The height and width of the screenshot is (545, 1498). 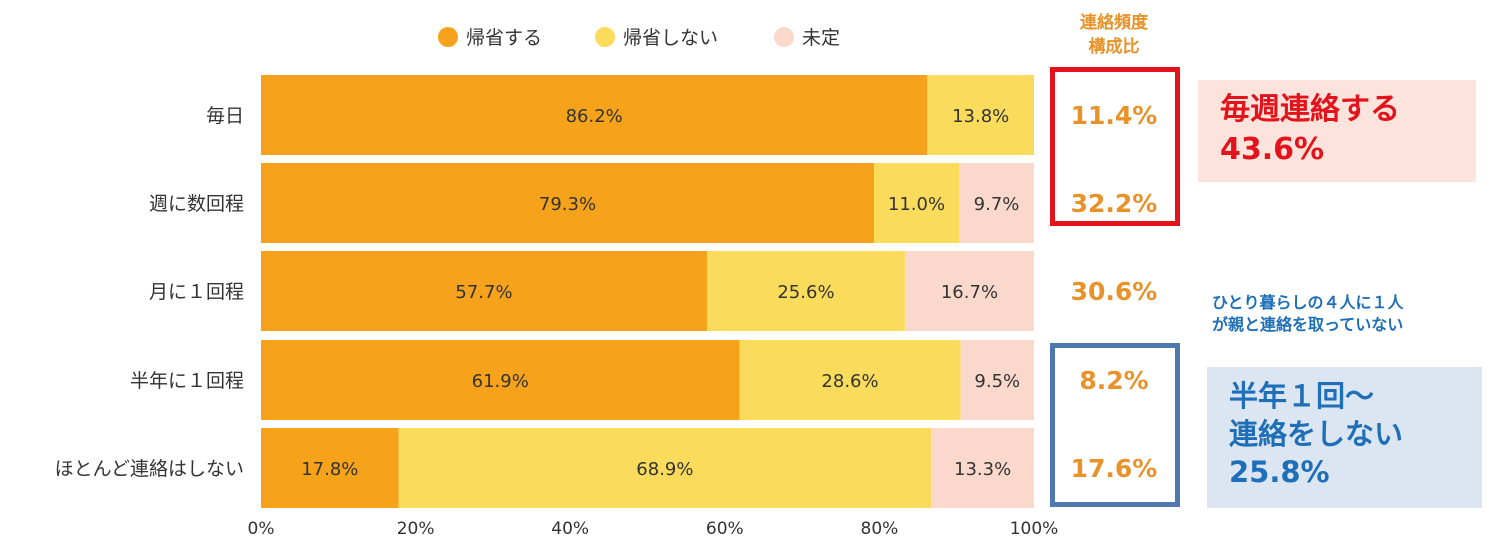 What do you see at coordinates (1114, 46) in the screenshot?
I see `ratio-header-line2: 構成比` at bounding box center [1114, 46].